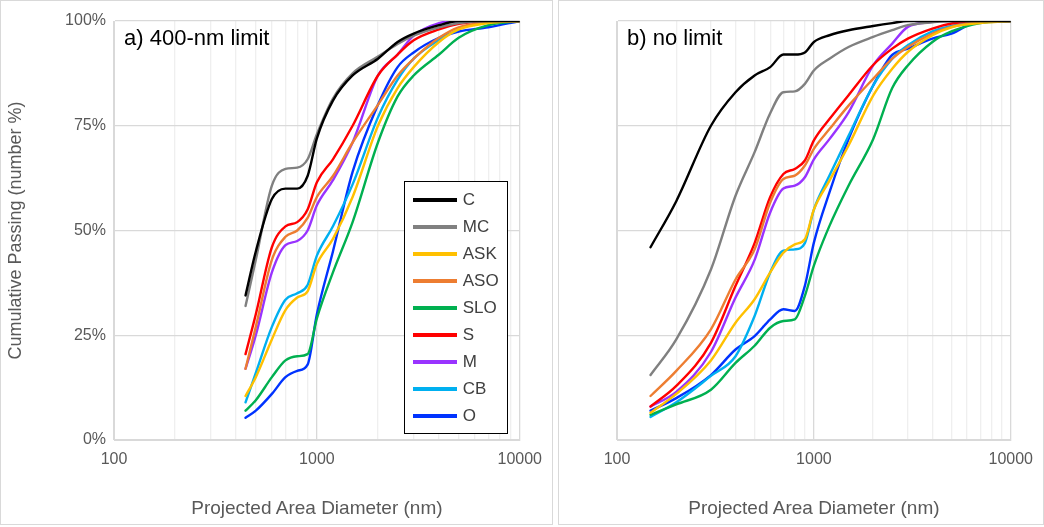 The height and width of the screenshot is (527, 1044). I want to click on legend-label: C, so click(469, 199).